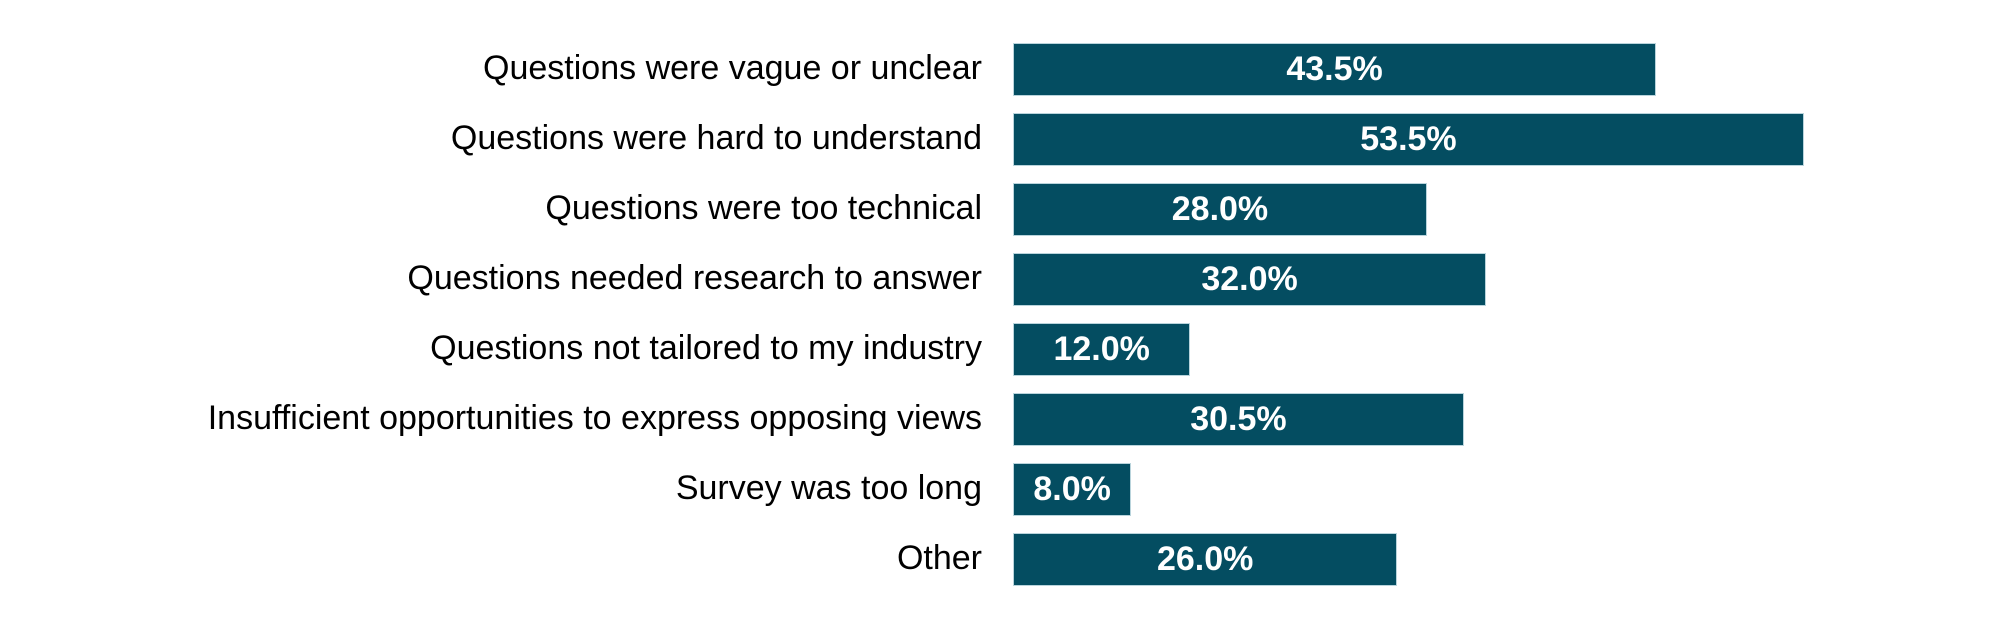  I want to click on bar: 32.0%, so click(1250, 279).